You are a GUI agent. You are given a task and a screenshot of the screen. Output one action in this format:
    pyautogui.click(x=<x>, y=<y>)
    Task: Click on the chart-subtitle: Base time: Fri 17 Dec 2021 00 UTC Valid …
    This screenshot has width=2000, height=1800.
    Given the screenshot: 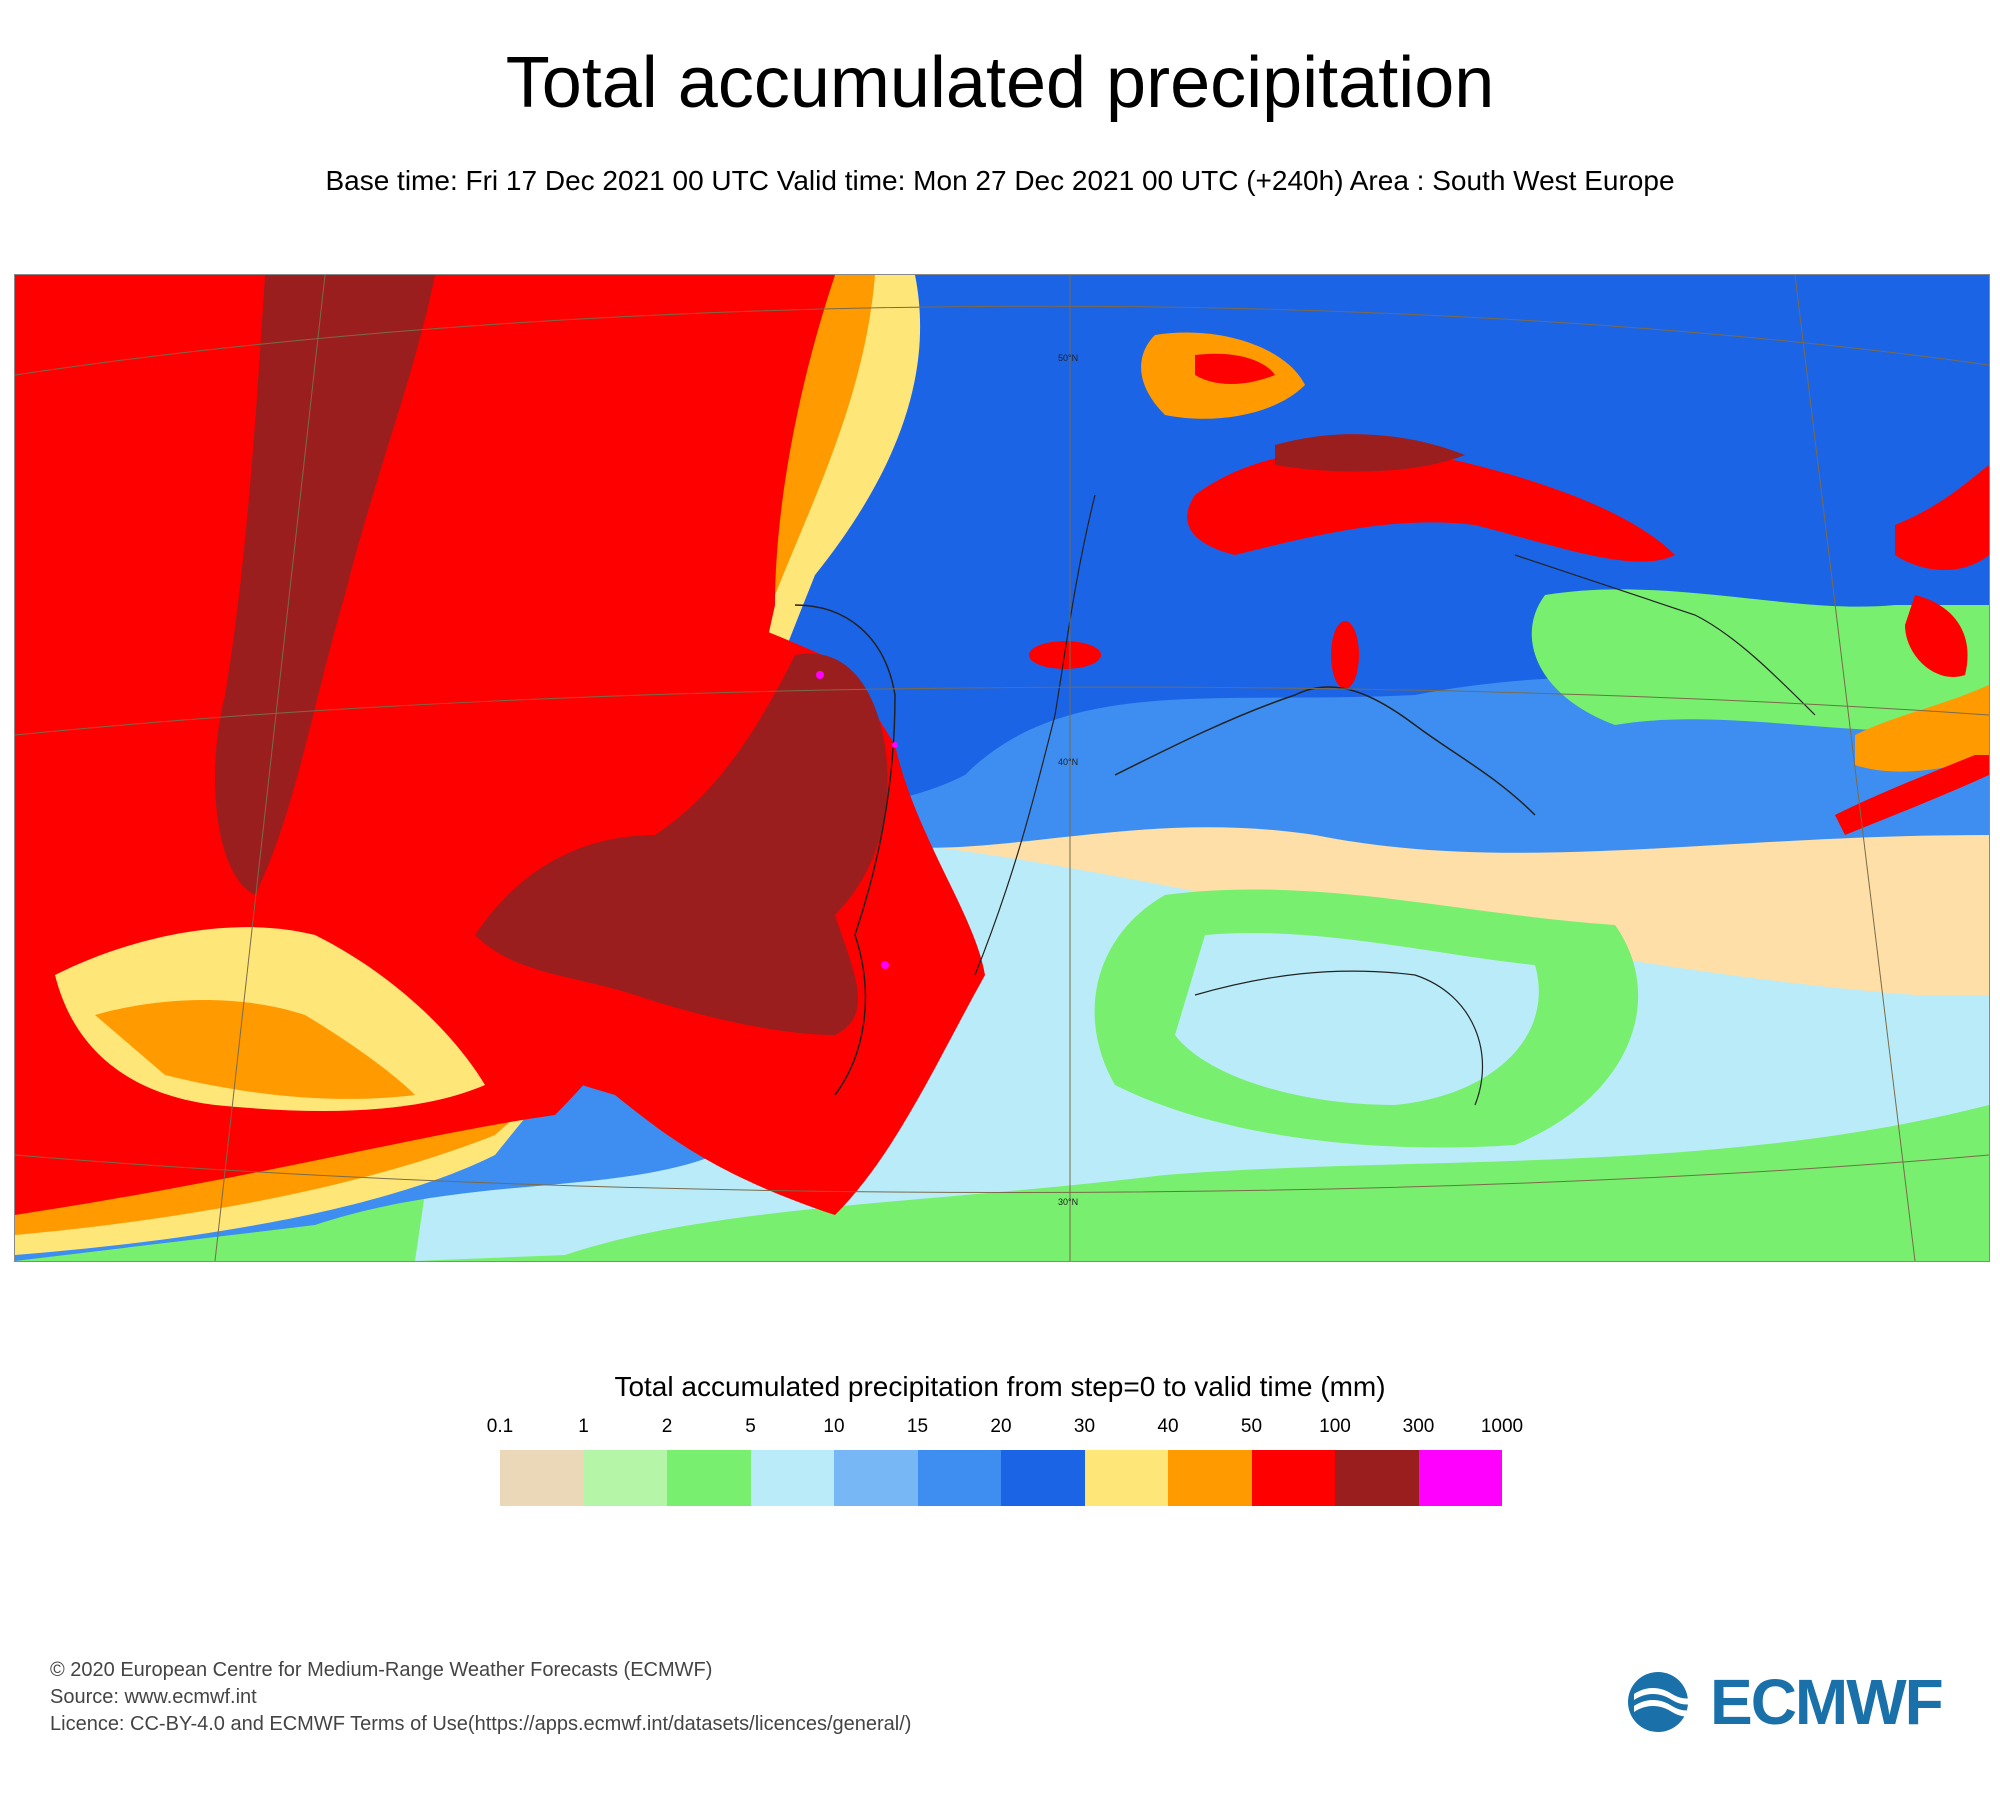 What is the action you would take?
    pyautogui.click(x=1000, y=180)
    